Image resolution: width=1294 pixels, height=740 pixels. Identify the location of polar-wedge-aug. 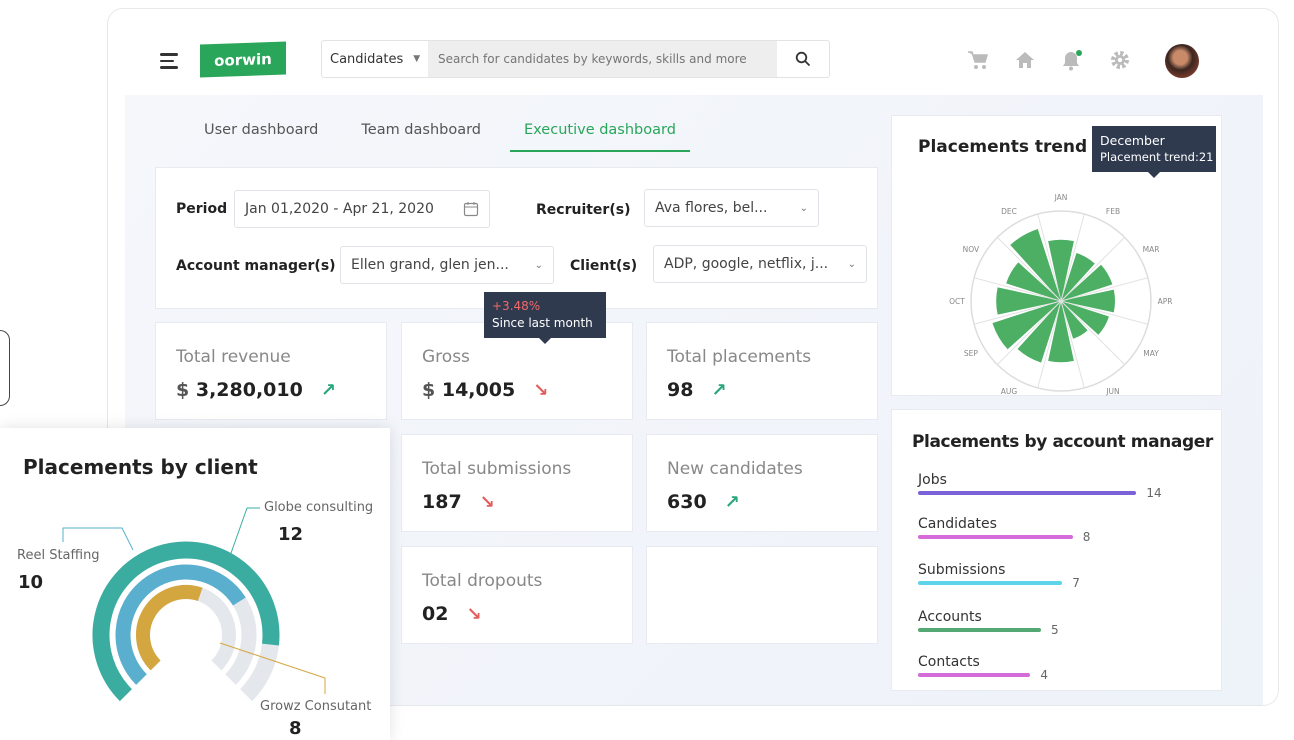
(1039, 332).